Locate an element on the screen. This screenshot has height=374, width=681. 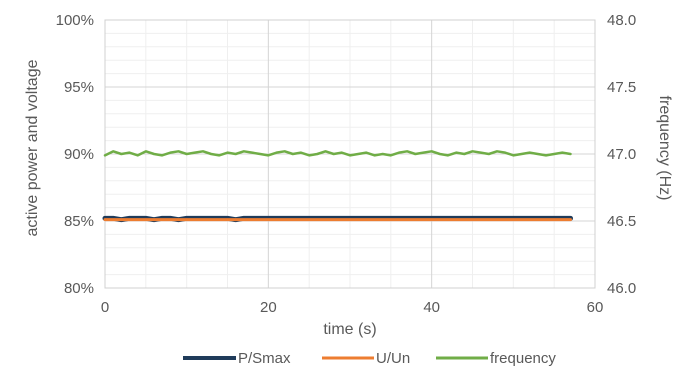
x-tick-label: 60 is located at coordinates (595, 307).